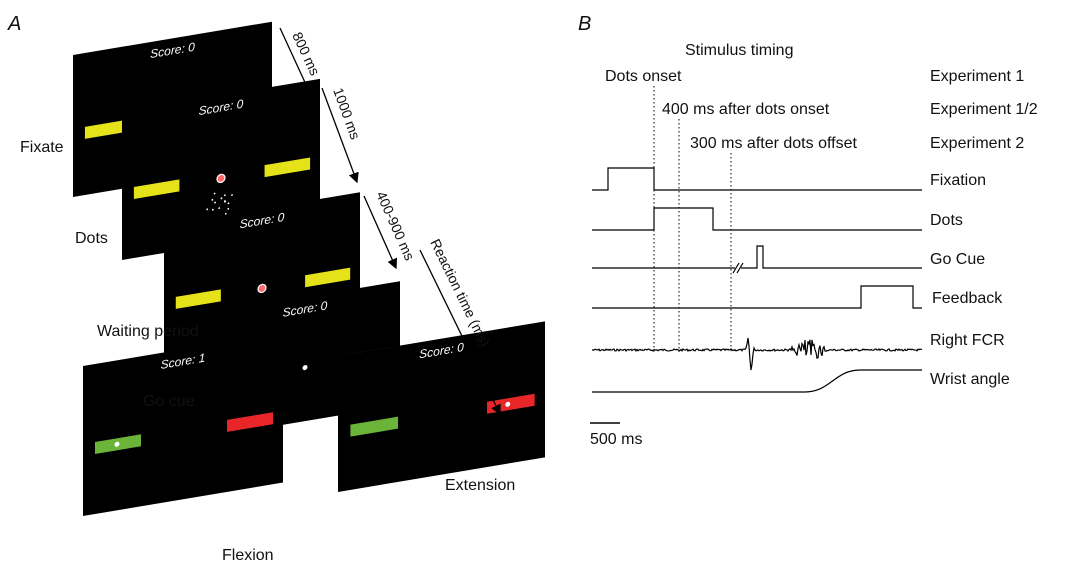 Image resolution: width=1073 pixels, height=576 pixels. Describe the element at coordinates (584, 24) in the screenshot. I see `panel-label: B` at that location.